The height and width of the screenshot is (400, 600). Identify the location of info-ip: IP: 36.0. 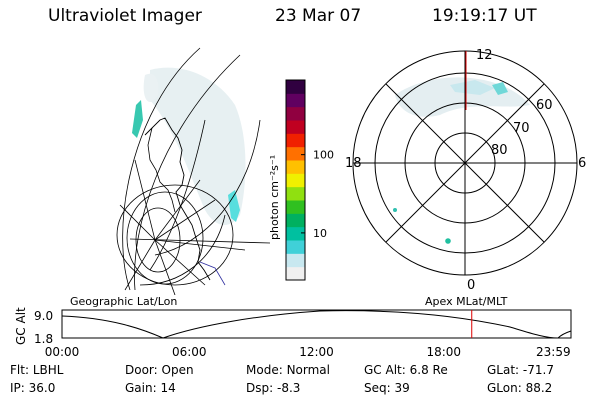
(33, 388).